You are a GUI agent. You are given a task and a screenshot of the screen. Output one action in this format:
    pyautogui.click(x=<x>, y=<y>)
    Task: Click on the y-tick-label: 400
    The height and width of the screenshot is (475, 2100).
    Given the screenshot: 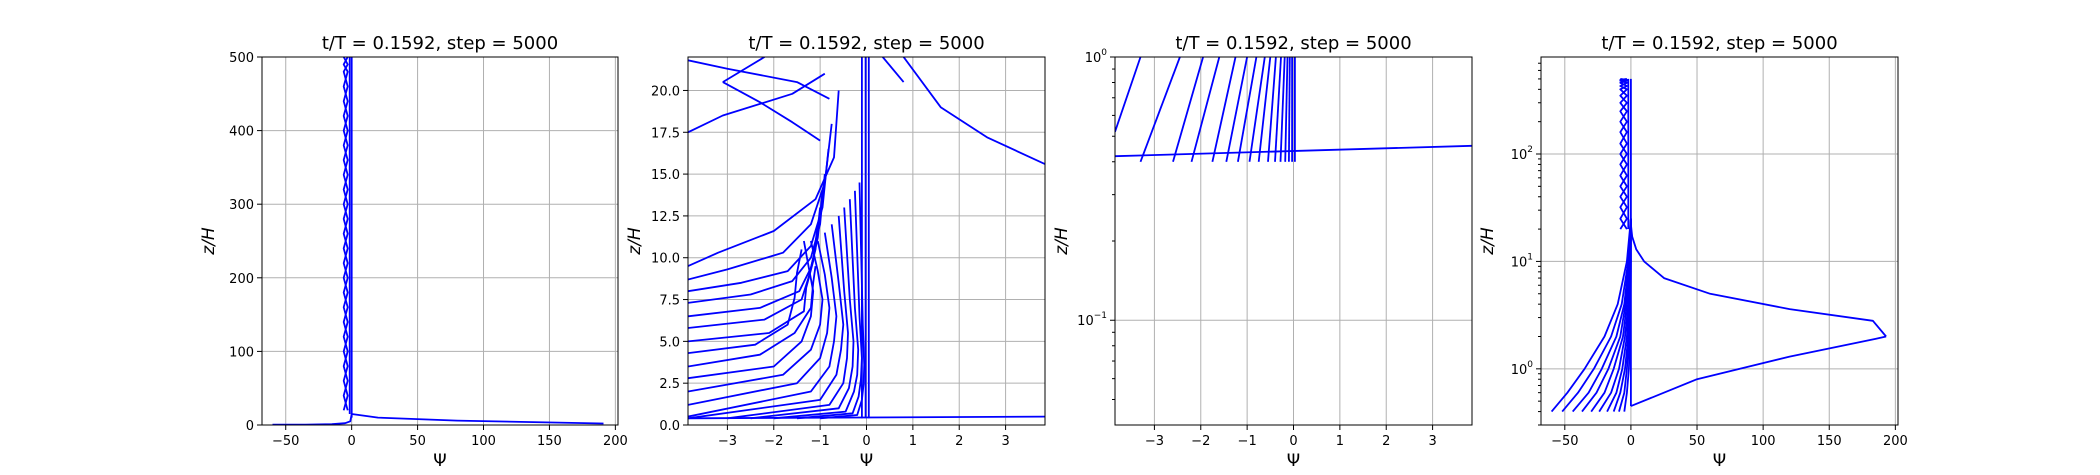 What is the action you would take?
    pyautogui.click(x=241, y=132)
    